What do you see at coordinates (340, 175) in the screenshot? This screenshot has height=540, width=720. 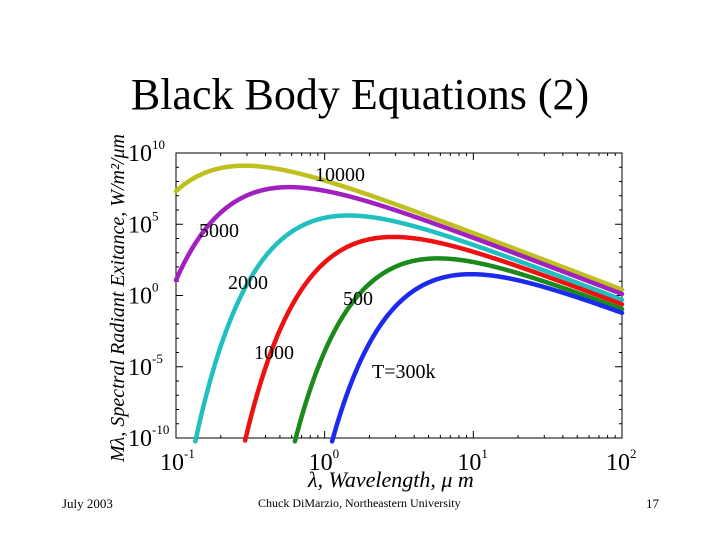 I see `curve-label-10000: 10000` at bounding box center [340, 175].